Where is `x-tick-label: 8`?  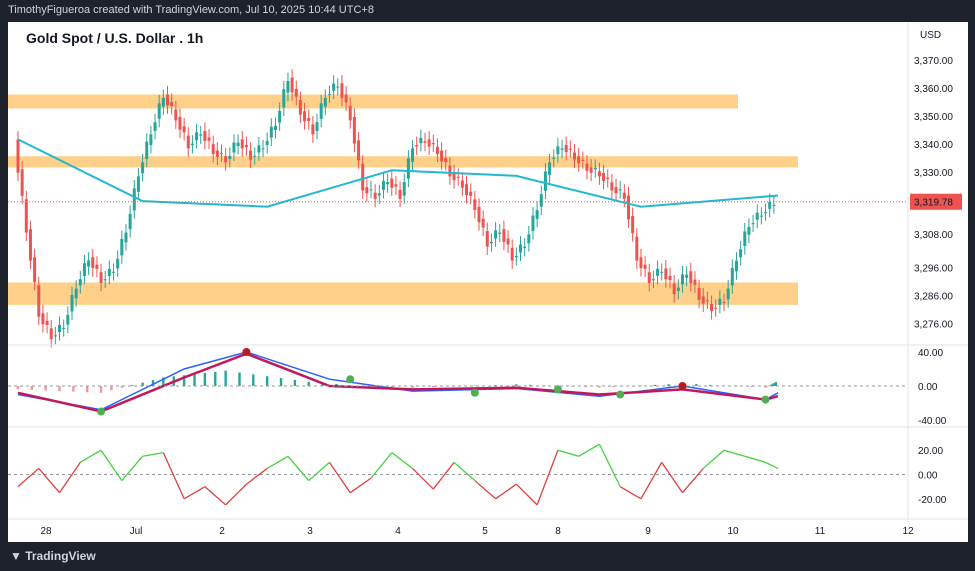
x-tick-label: 8 is located at coordinates (558, 531).